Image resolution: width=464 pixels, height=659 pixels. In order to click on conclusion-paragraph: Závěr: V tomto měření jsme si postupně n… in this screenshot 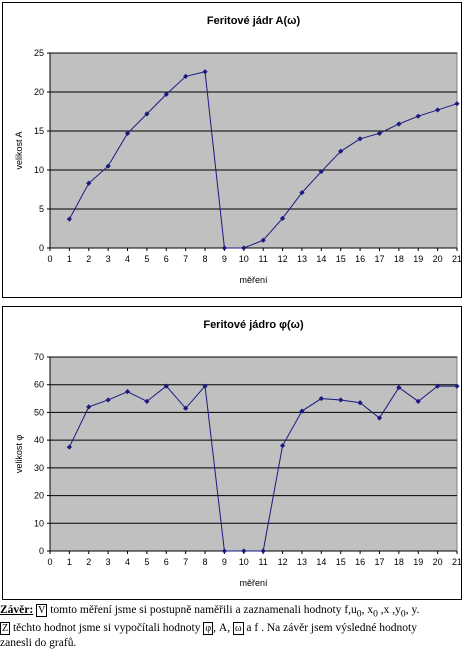, I will do `click(232, 626)`.